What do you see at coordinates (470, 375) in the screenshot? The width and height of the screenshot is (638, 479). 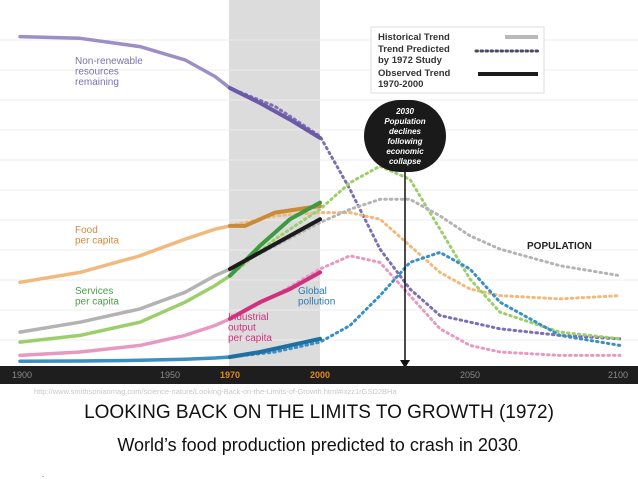 I see `x-tick-2050: 2050` at bounding box center [470, 375].